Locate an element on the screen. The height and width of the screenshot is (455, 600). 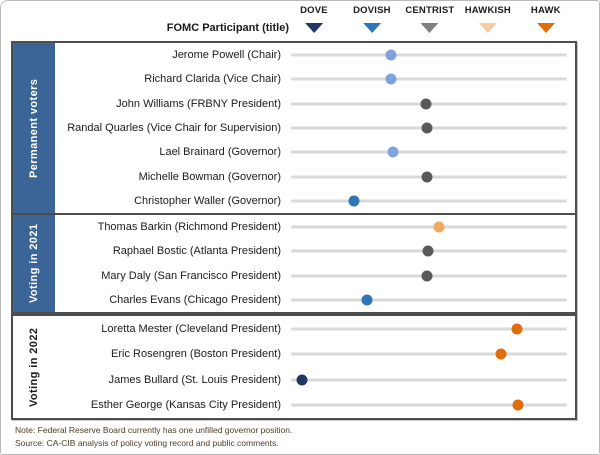
legend-label: DOVISH is located at coordinates (372, 10).